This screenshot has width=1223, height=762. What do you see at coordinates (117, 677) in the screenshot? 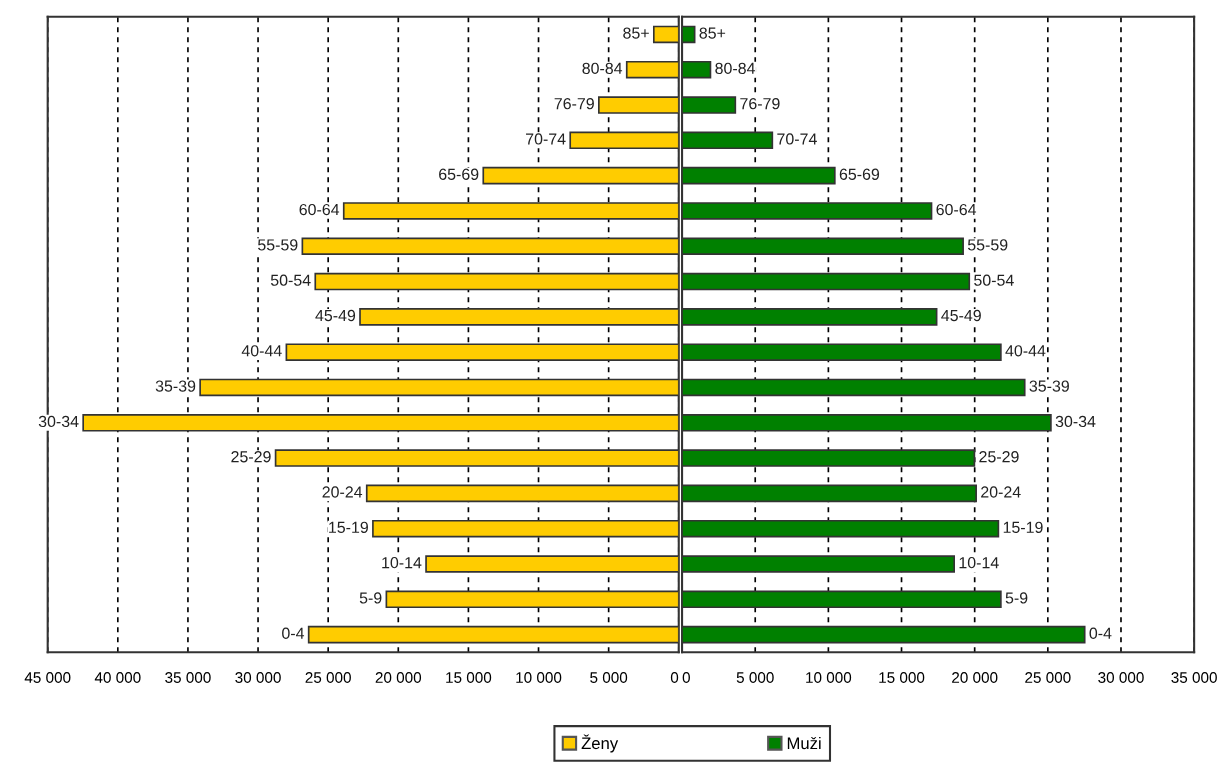
I see `x-tick-label: 40 000` at bounding box center [117, 677].